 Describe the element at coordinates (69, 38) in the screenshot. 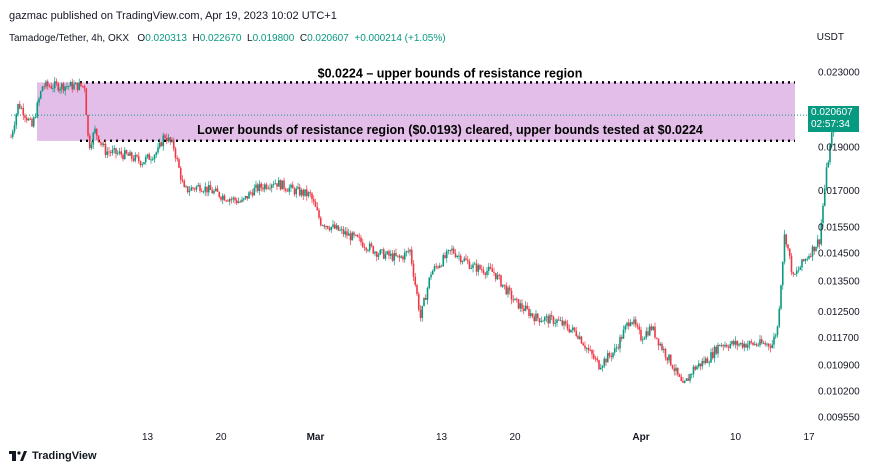

I see `symbol-label: Tamadoge/Tether, 4h, OKX` at that location.